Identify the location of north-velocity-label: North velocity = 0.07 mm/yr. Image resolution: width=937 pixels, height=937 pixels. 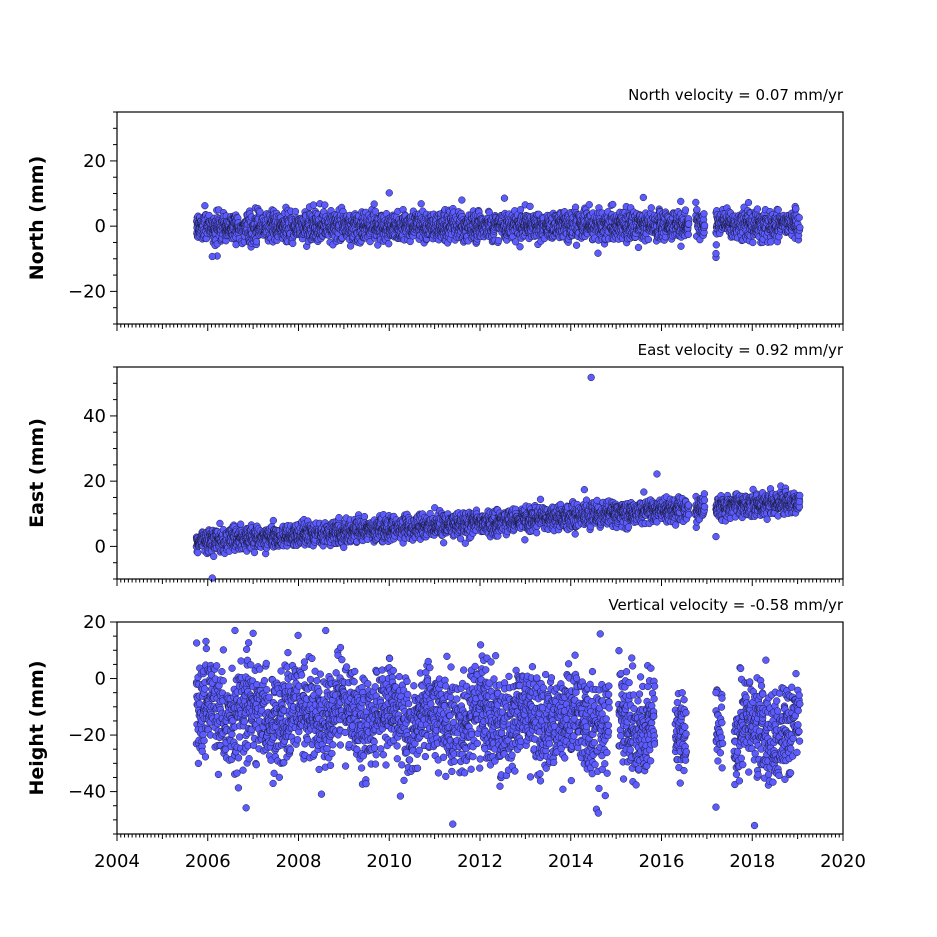
(736, 95).